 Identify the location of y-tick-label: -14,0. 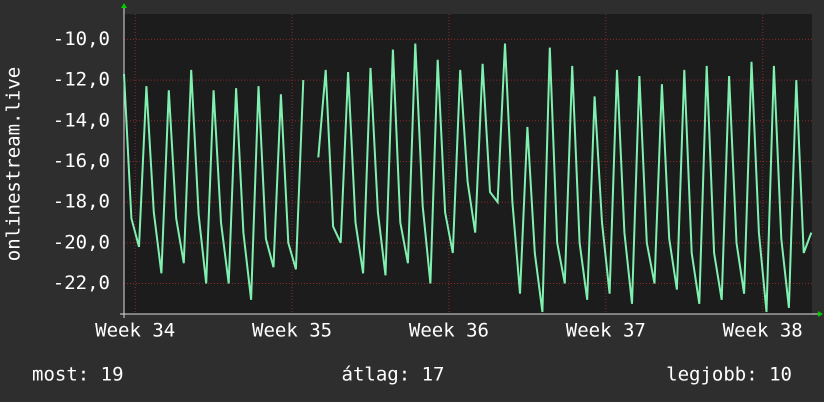
(81, 120).